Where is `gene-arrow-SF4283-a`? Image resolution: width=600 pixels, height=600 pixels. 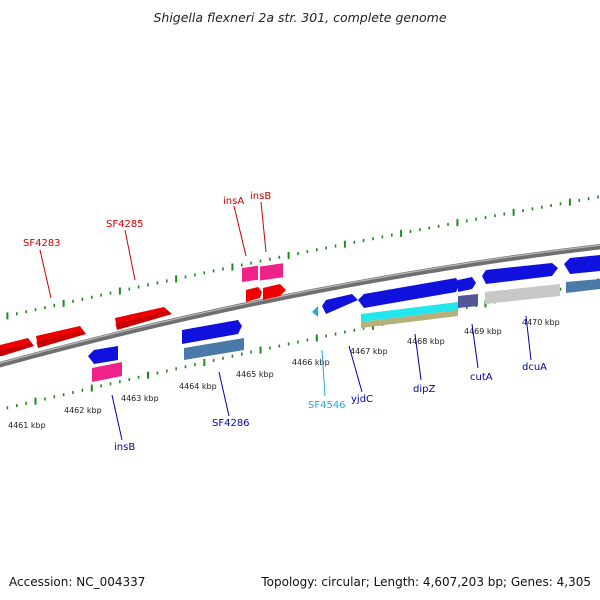 gene-arrow-SF4283-a is located at coordinates (17, 347).